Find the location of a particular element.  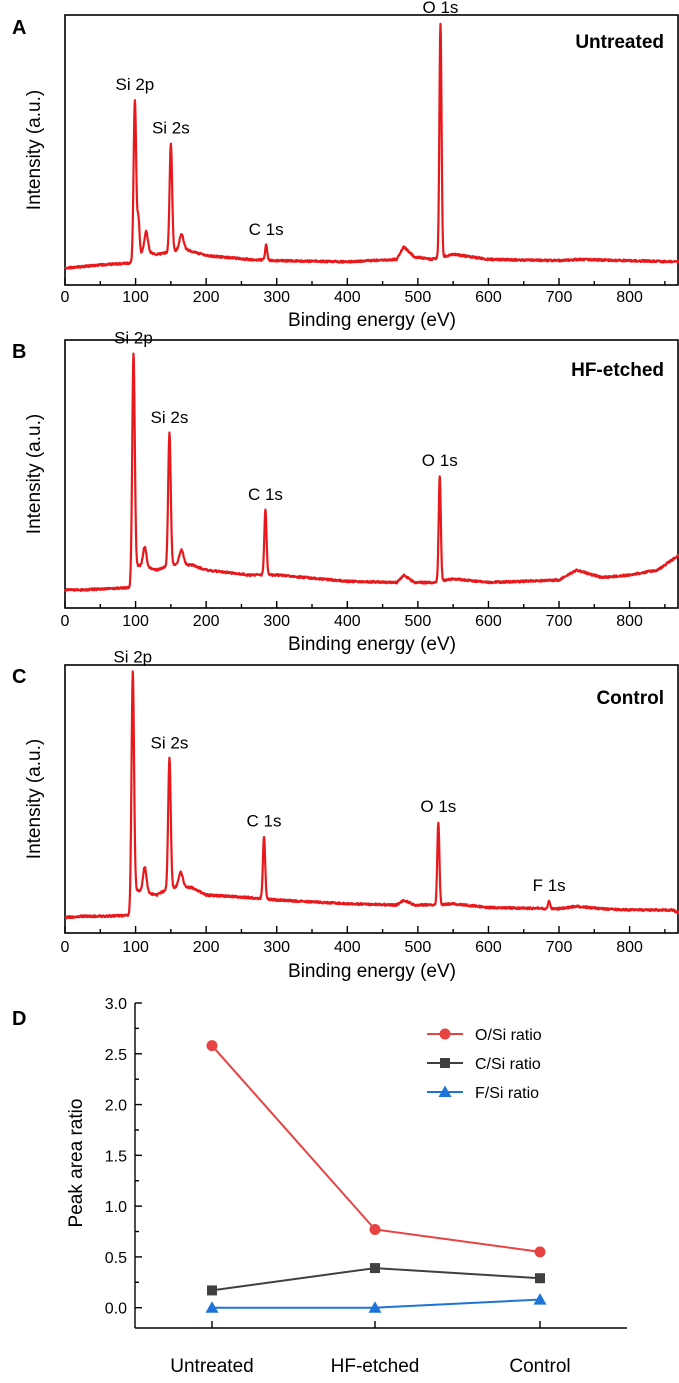

legend-label: O/Si ratio is located at coordinates (508, 1035).